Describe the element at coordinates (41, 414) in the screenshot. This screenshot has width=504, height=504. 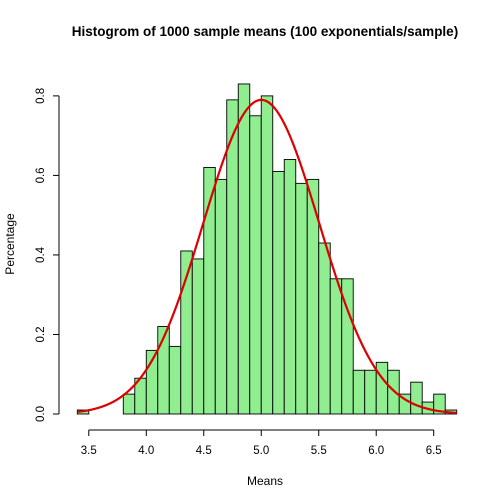
I see `y-tick-label: 0.0` at that location.